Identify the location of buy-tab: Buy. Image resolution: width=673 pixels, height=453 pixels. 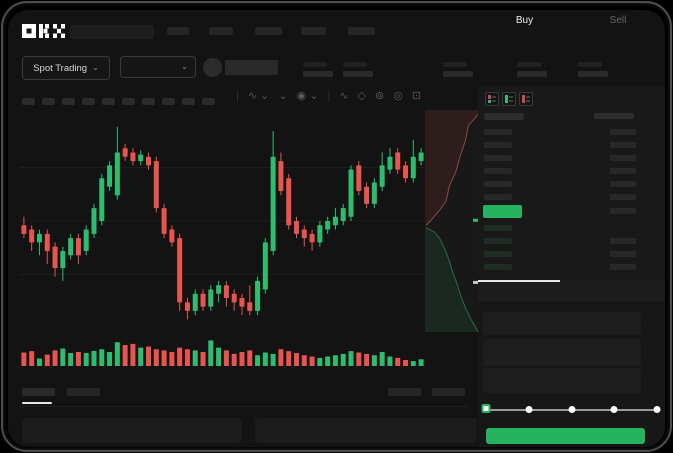
(524, 20).